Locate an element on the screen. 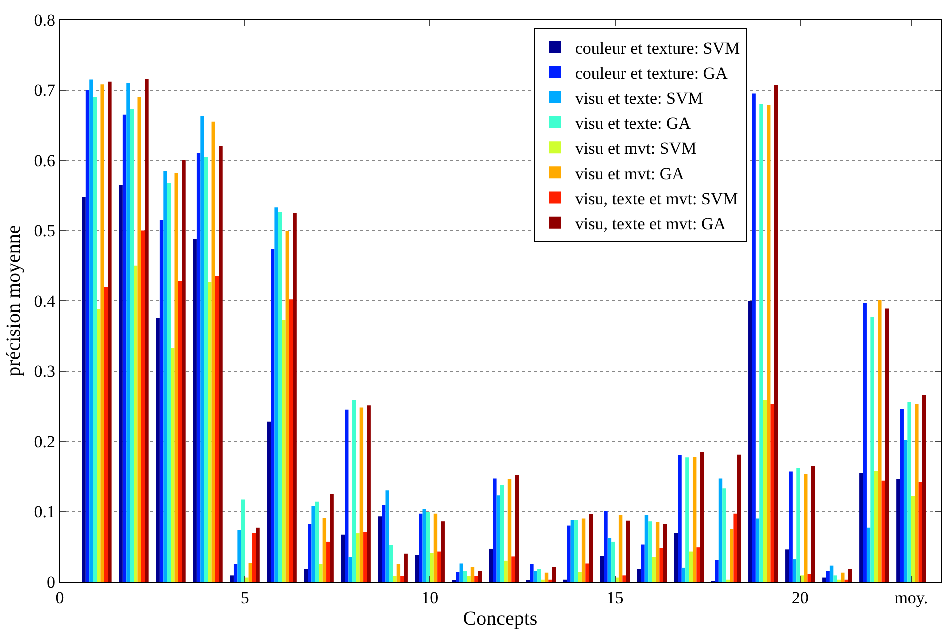 The height and width of the screenshot is (639, 945). legend-label: visu et mvt: SVM is located at coordinates (636, 148).